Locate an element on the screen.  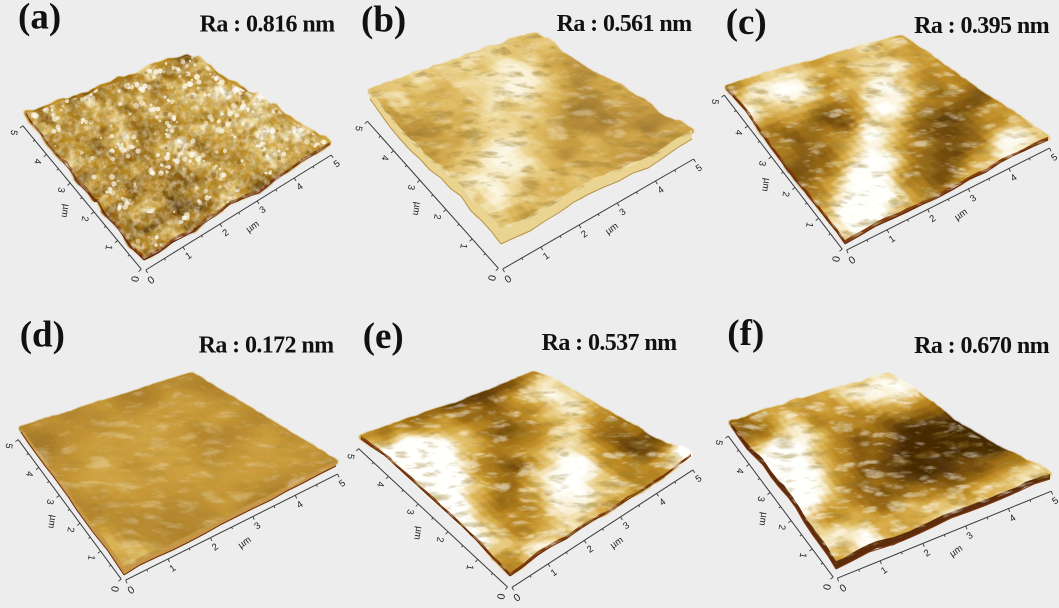
svg-text: Ra : 0.537 nm is located at coordinates (609, 343).